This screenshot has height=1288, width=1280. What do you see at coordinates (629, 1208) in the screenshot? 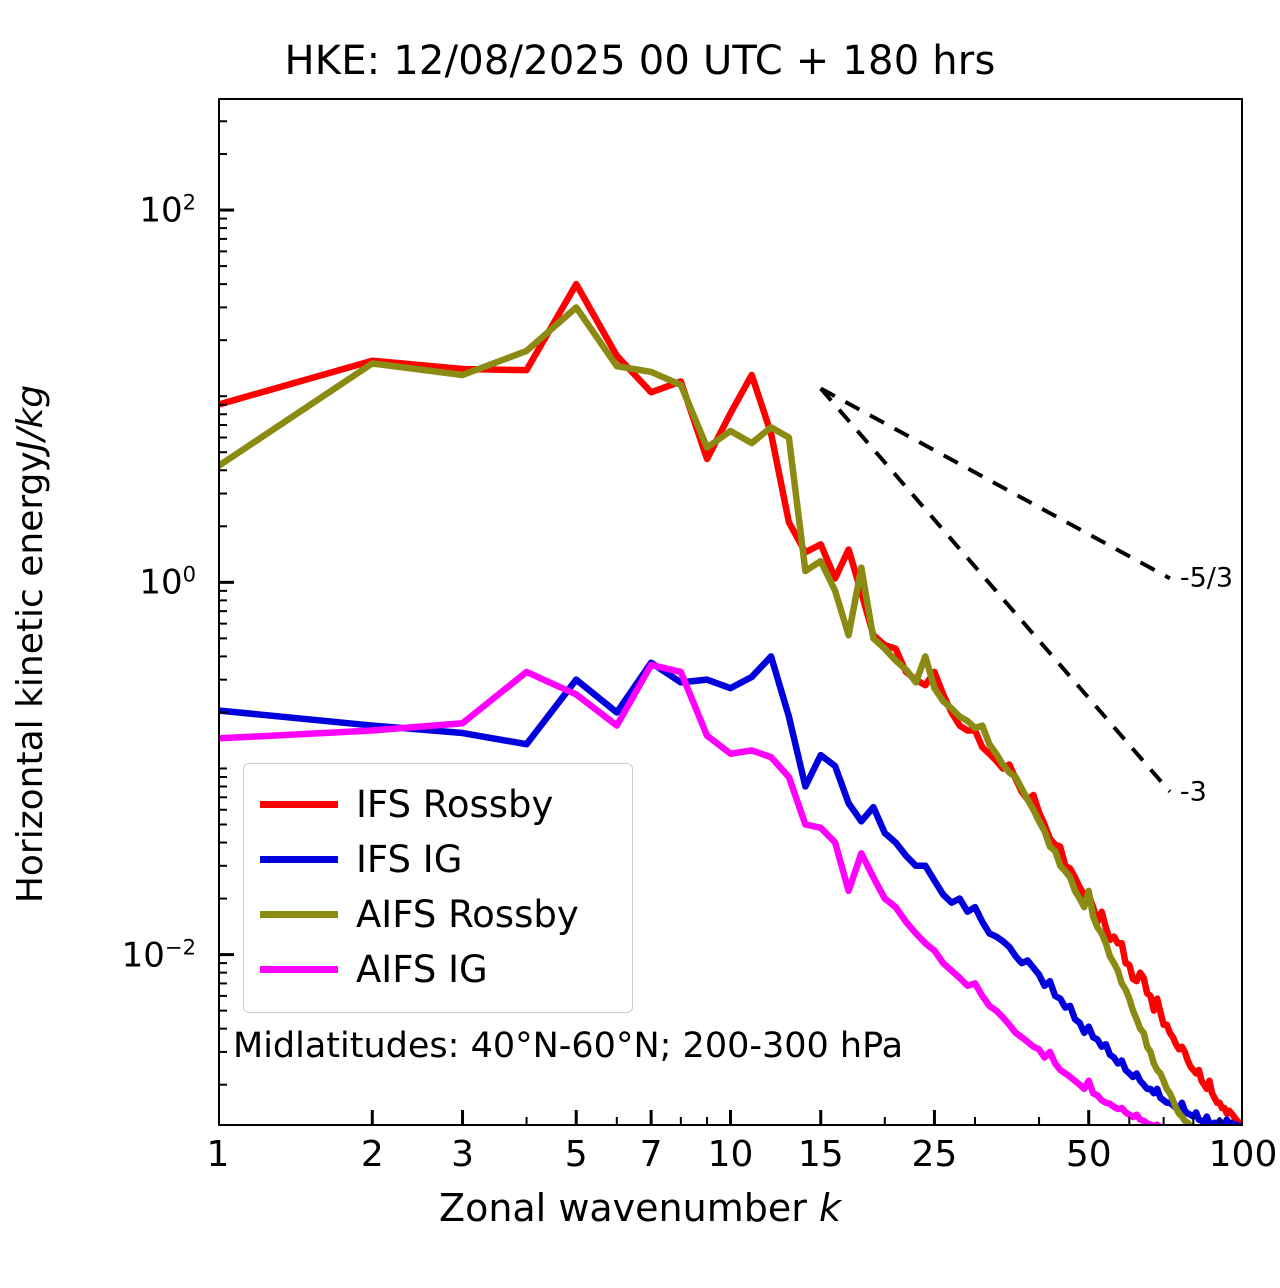
I see `x-axis-label-text: Zonal wavenumber` at bounding box center [629, 1208].